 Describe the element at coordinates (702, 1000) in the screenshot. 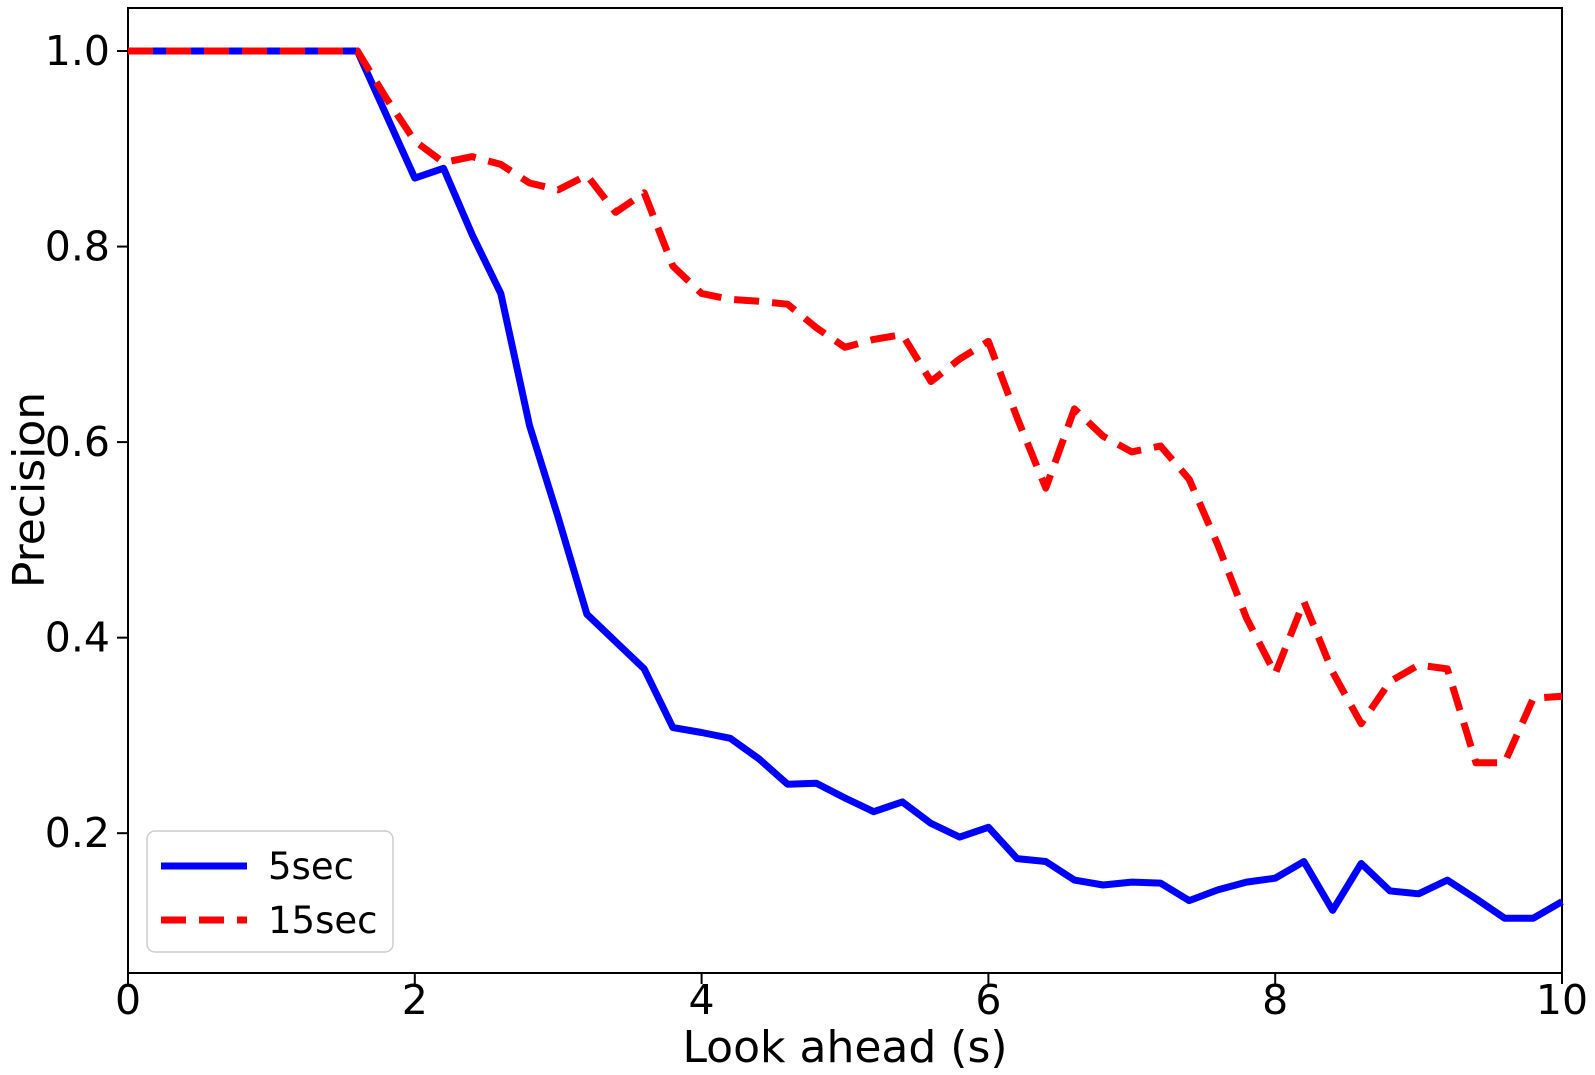

I see `x-tick-label: 4` at that location.